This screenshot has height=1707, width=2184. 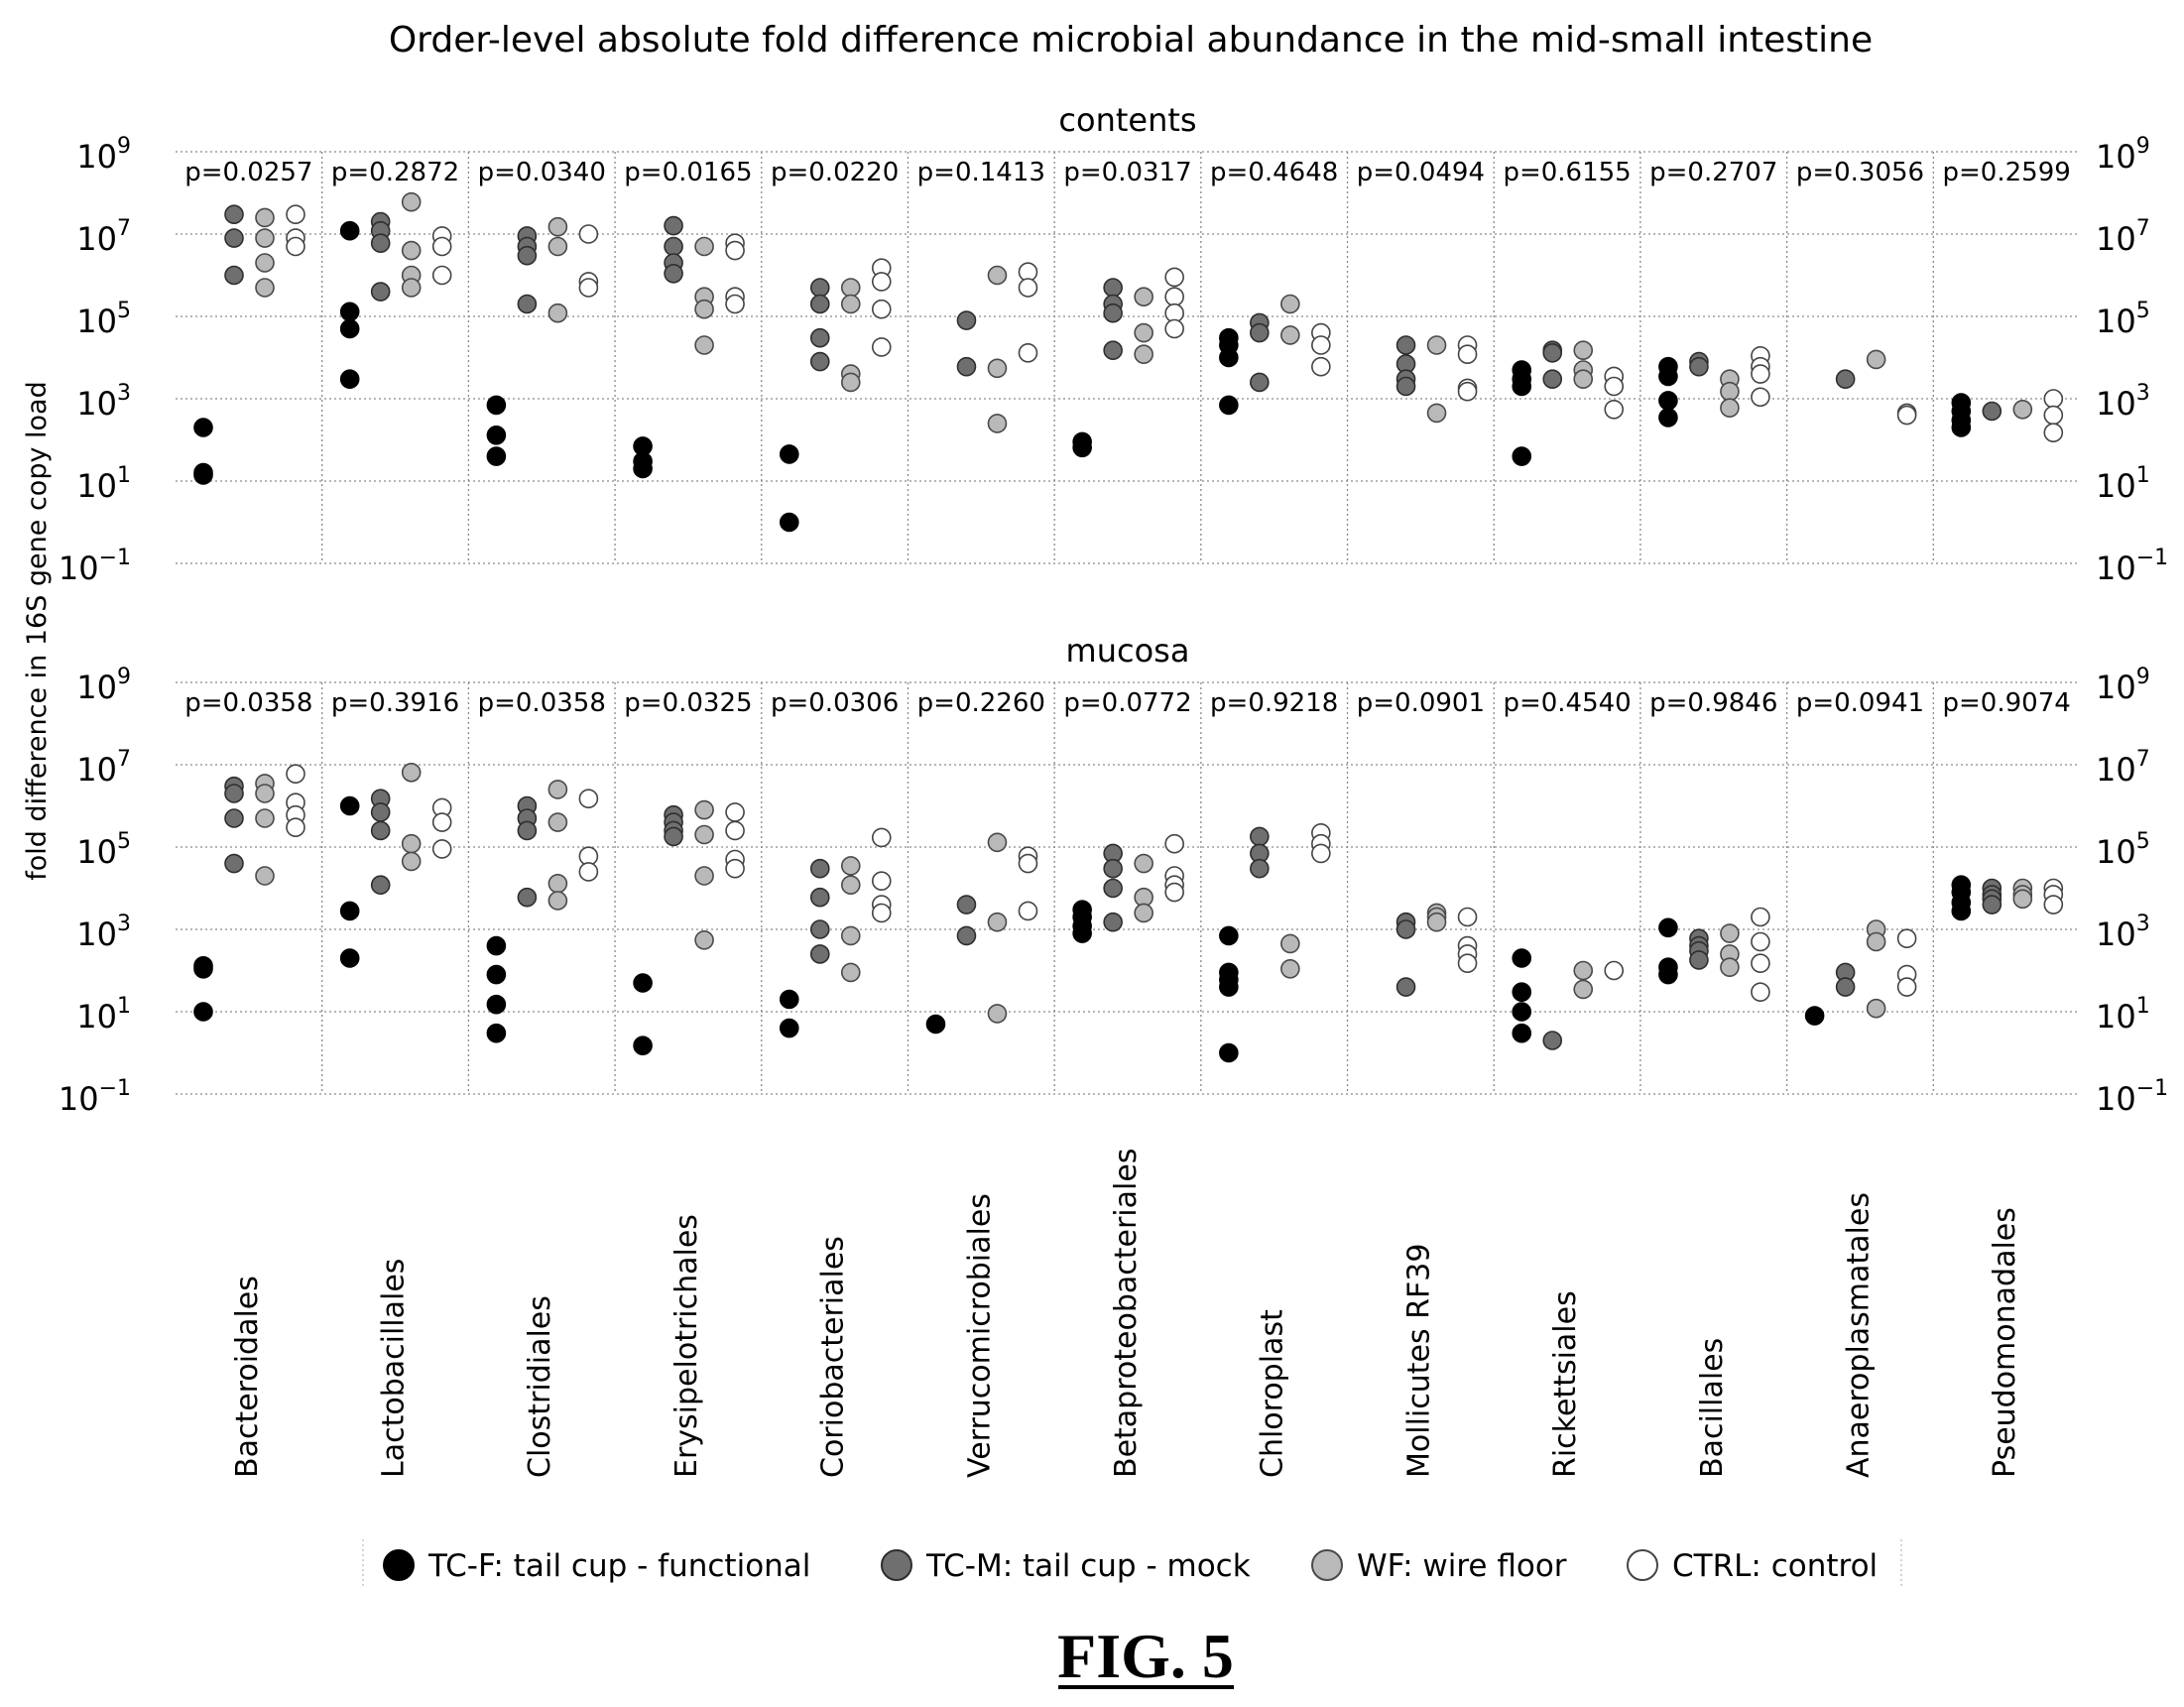 I want to click on p-value-label: p=0.4648, so click(x=1274, y=172).